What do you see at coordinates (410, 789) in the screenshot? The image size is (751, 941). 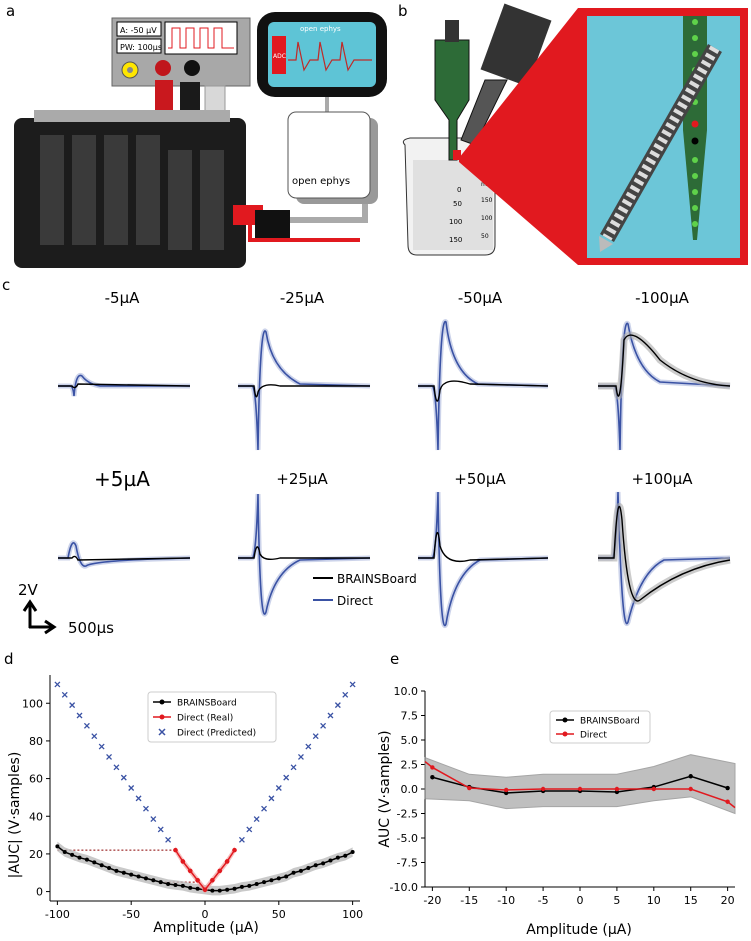 I see `chart-e-ytick-label: 0.0` at bounding box center [410, 789].